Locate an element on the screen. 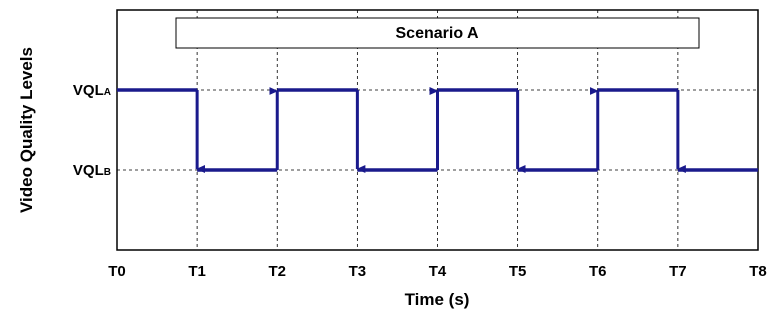 The width and height of the screenshot is (769, 324). x-axis-title: Time (s) is located at coordinates (437, 299).